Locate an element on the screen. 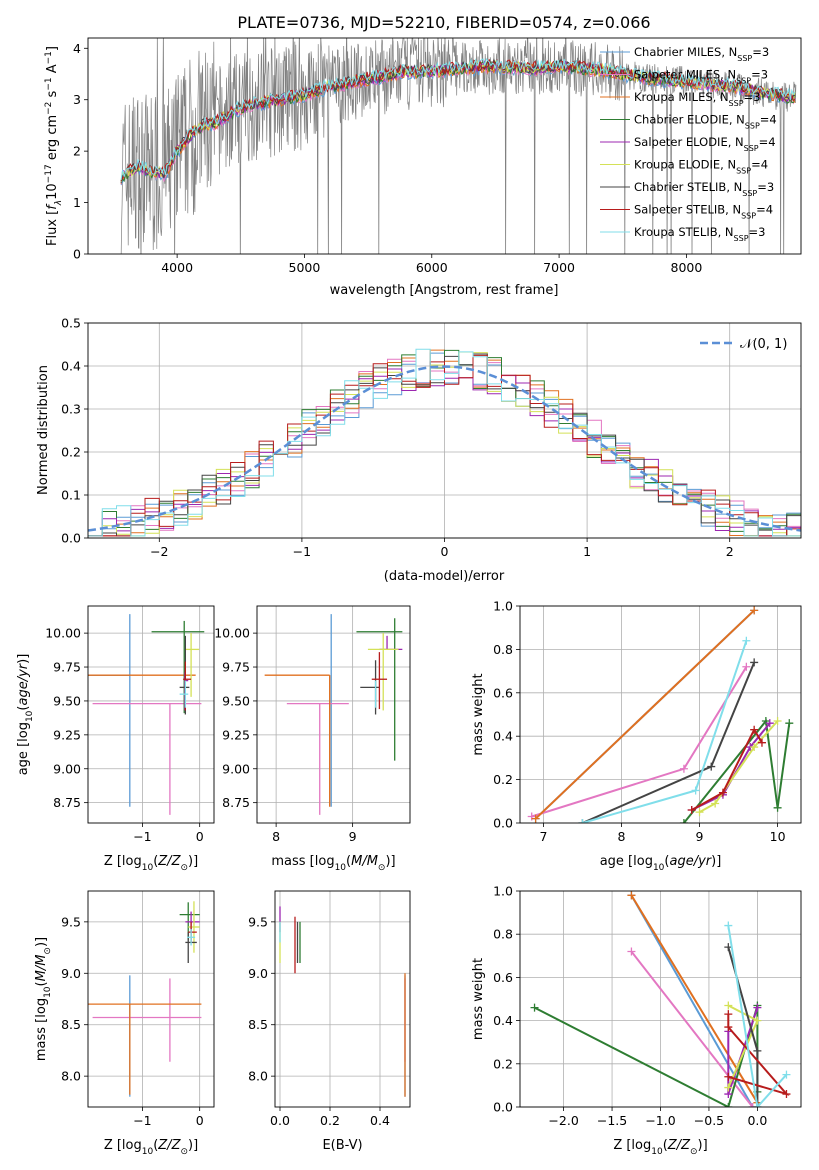 The image size is (819, 1170). x-axis-label-part: ⊙ is located at coordinates (184, 868).